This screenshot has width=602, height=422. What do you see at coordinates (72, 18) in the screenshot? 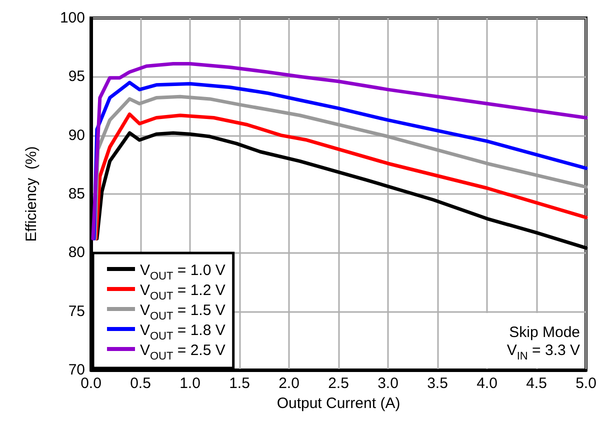
I see `y-tick-label: 100` at bounding box center [72, 18].